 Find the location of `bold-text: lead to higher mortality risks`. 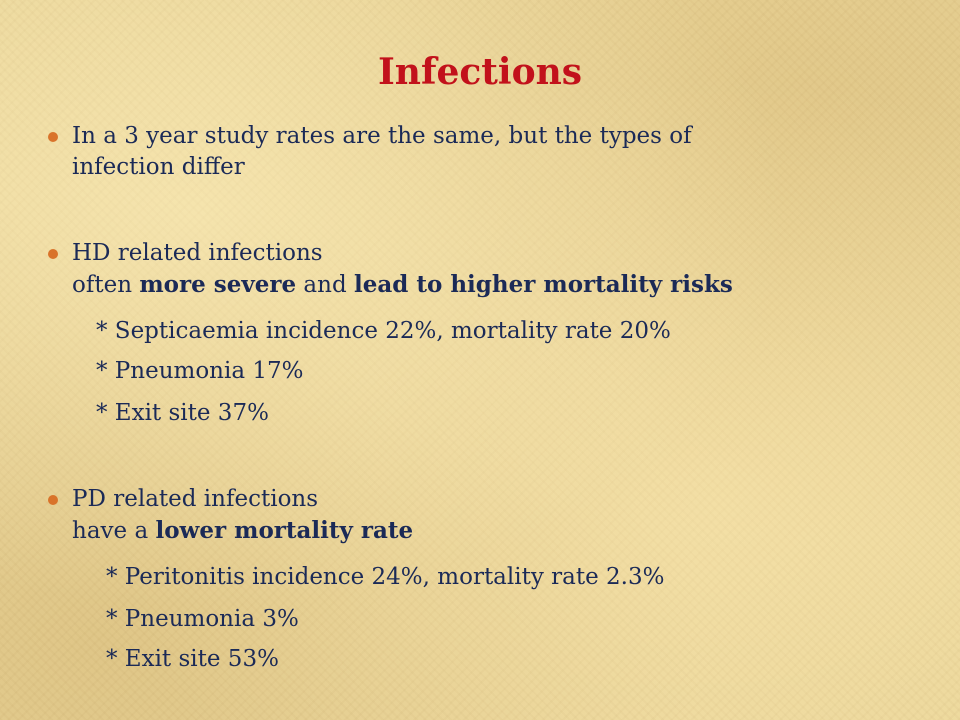

bold-text: lead to higher mortality risks is located at coordinates (543, 284).